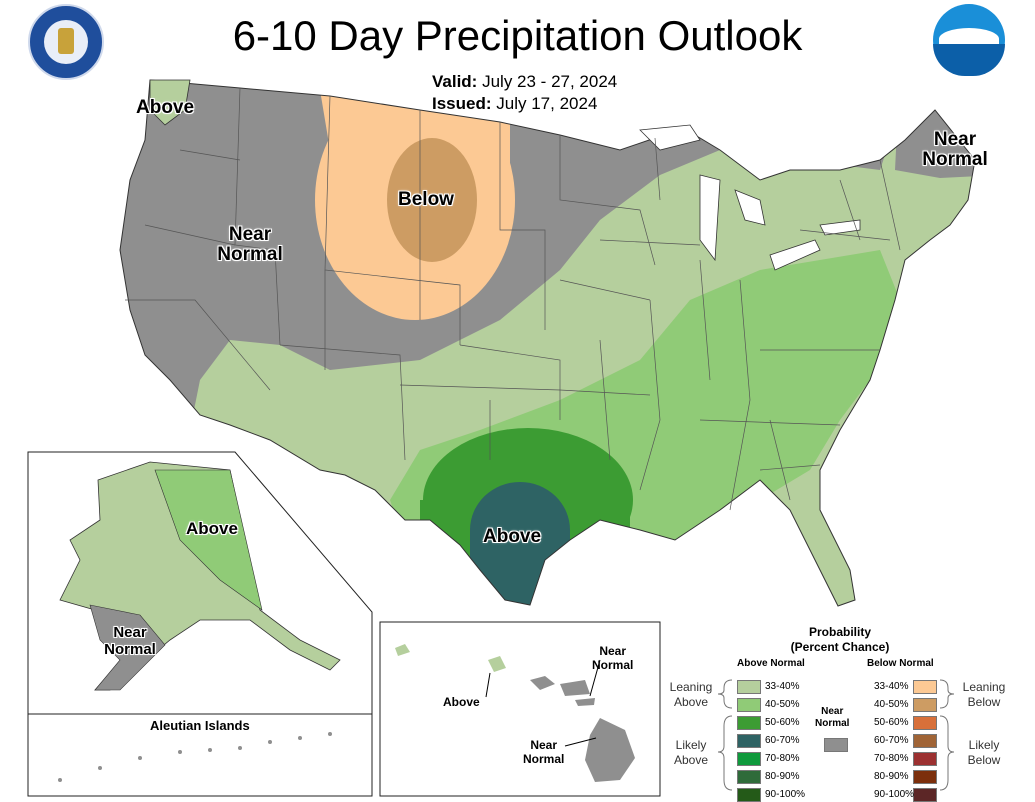  Describe the element at coordinates (891, 776) in the screenshot. I see `legend-below-range-5: 80-90%` at that location.